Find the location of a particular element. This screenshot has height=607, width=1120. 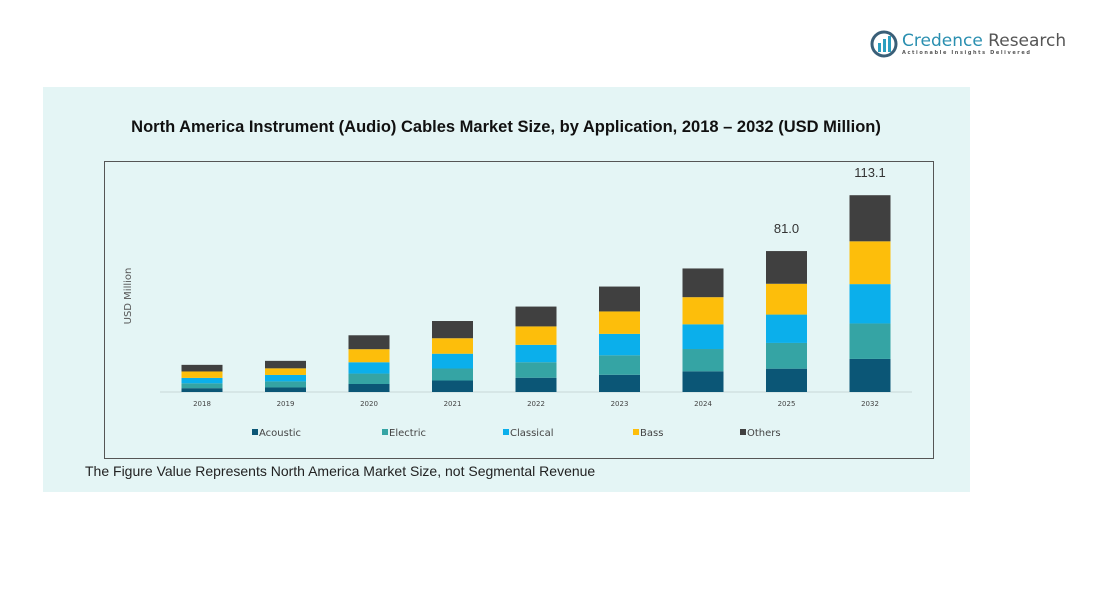

legend-label-classical: Classical is located at coordinates (532, 433).